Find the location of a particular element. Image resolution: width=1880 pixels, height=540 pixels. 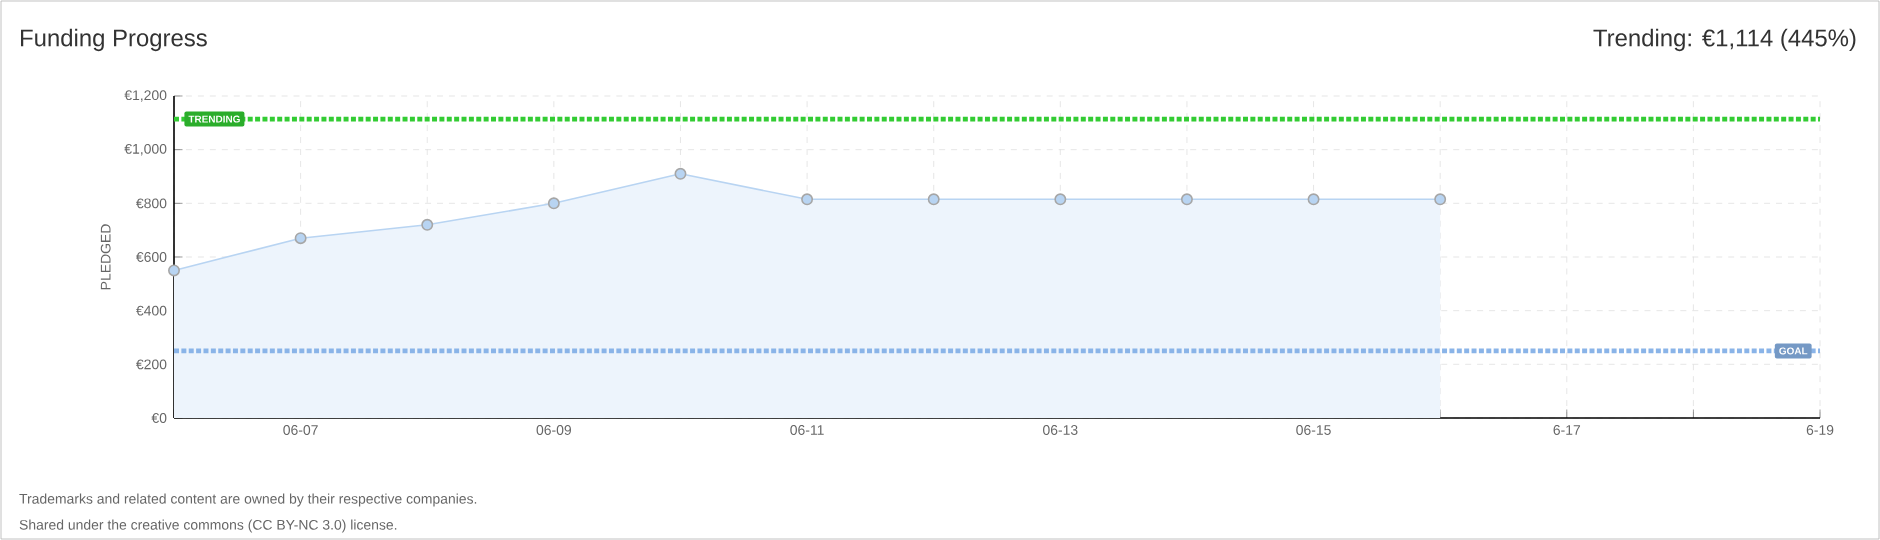

text: Trending: €1,114 (445%) is located at coordinates (1724, 40).